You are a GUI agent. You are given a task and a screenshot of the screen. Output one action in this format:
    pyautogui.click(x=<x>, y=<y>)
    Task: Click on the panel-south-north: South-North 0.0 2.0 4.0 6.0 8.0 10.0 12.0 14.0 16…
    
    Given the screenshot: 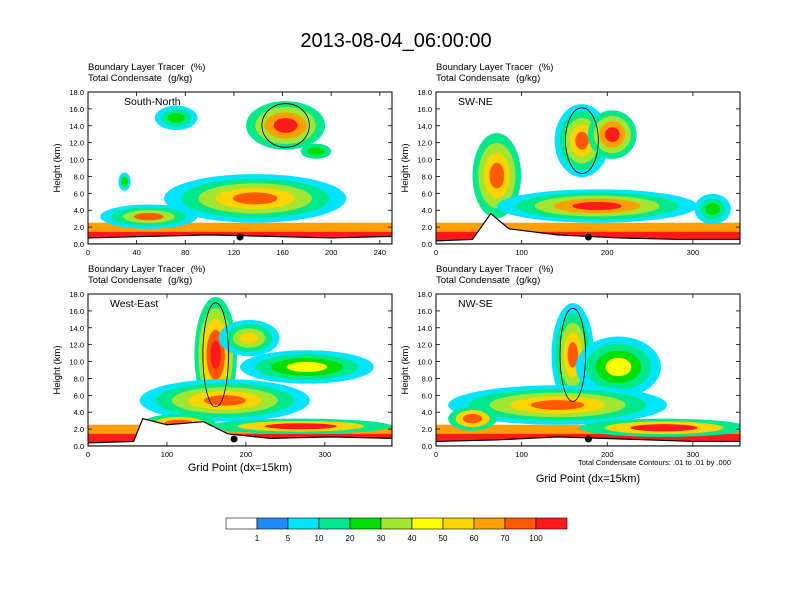 What is the action you would take?
    pyautogui.click(x=222, y=172)
    